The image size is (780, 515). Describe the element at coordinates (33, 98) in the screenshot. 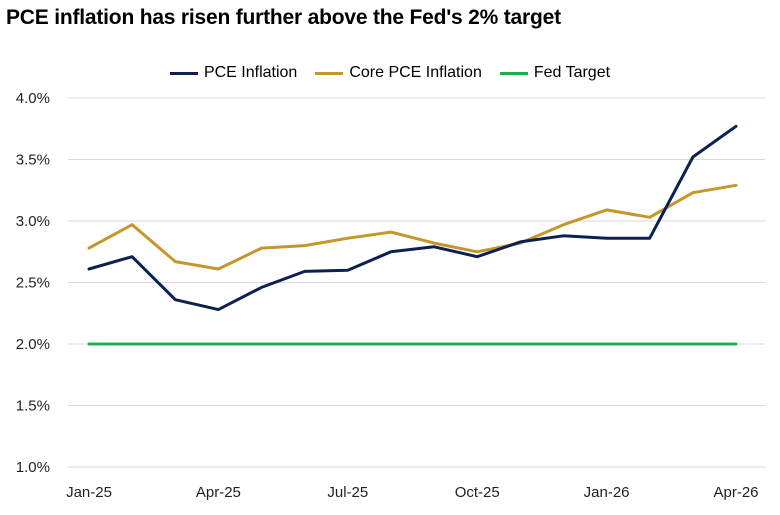

I see `y-tick-label: 4.0%` at that location.